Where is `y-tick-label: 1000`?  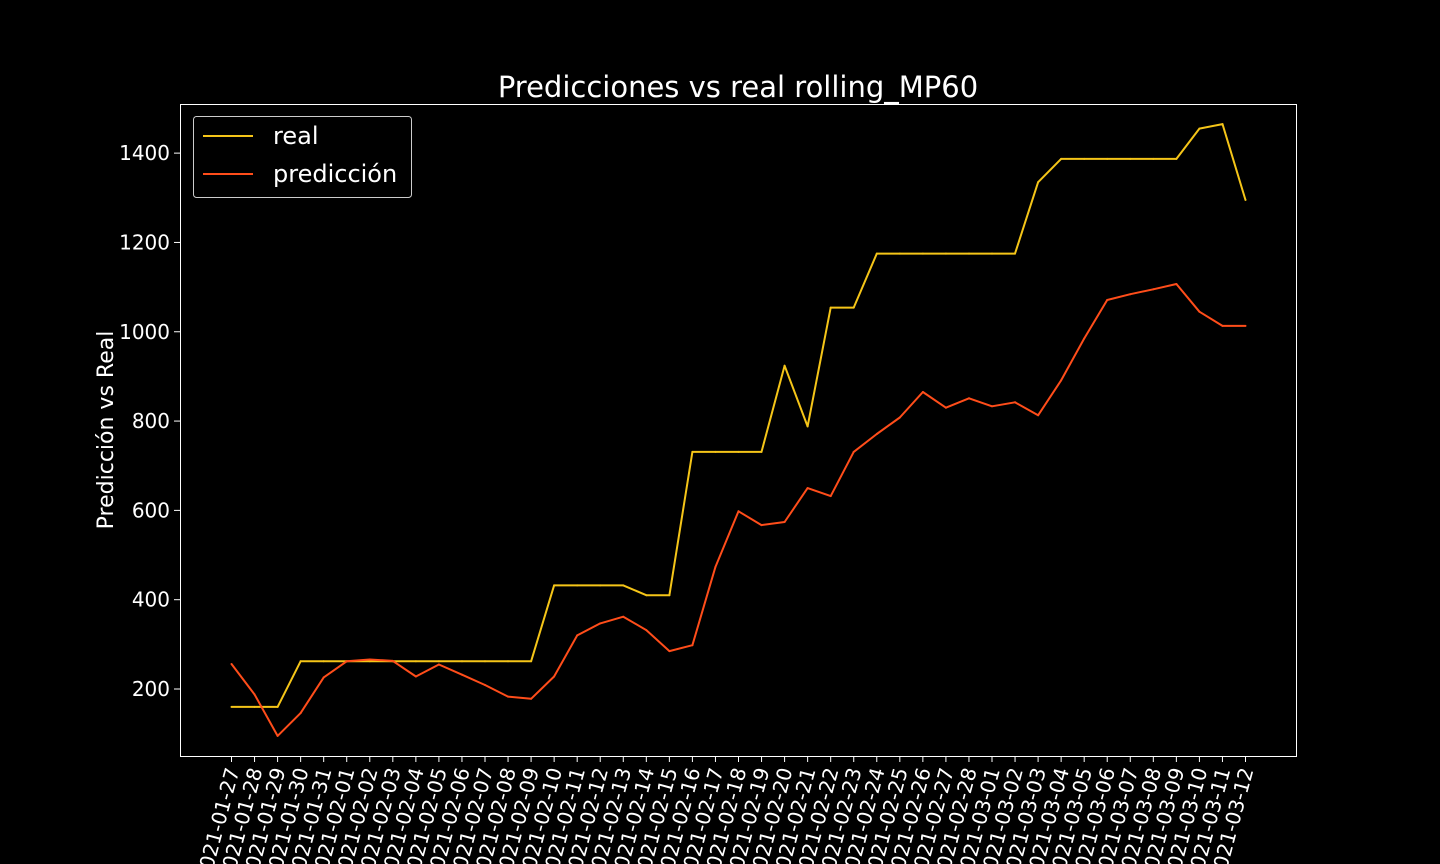
y-tick-label: 1000 is located at coordinates (144, 332).